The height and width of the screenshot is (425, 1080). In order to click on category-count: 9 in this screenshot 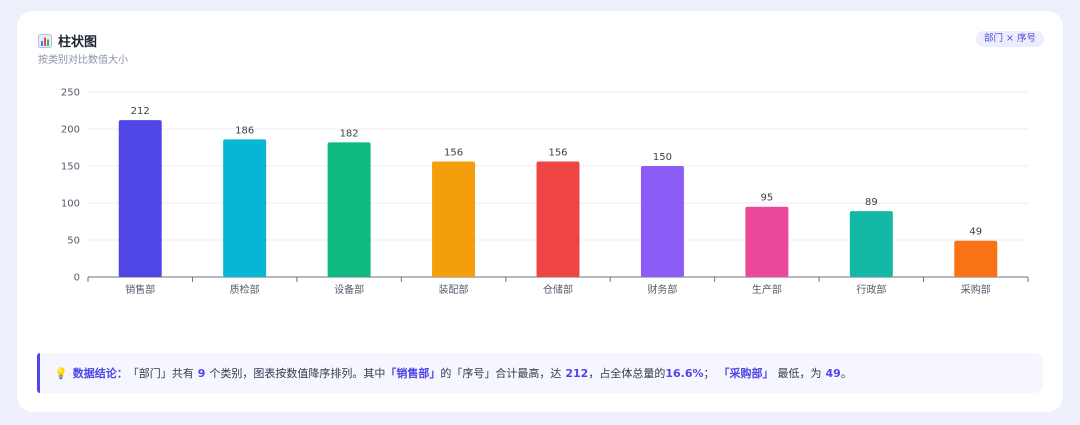, I will do `click(201, 373)`.